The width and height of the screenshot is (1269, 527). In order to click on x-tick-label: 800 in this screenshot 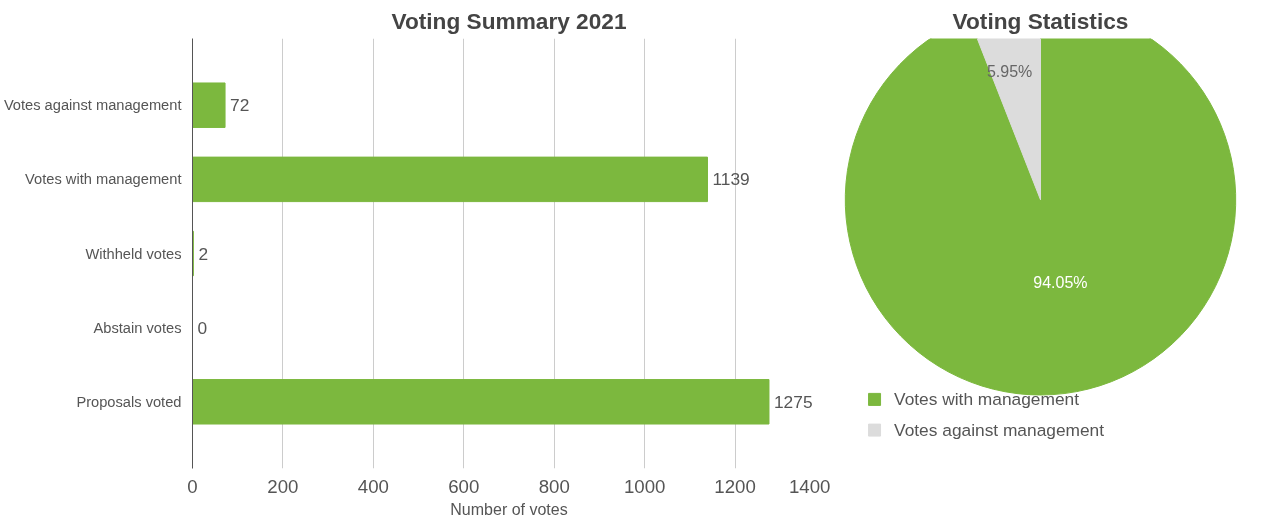, I will do `click(554, 486)`.